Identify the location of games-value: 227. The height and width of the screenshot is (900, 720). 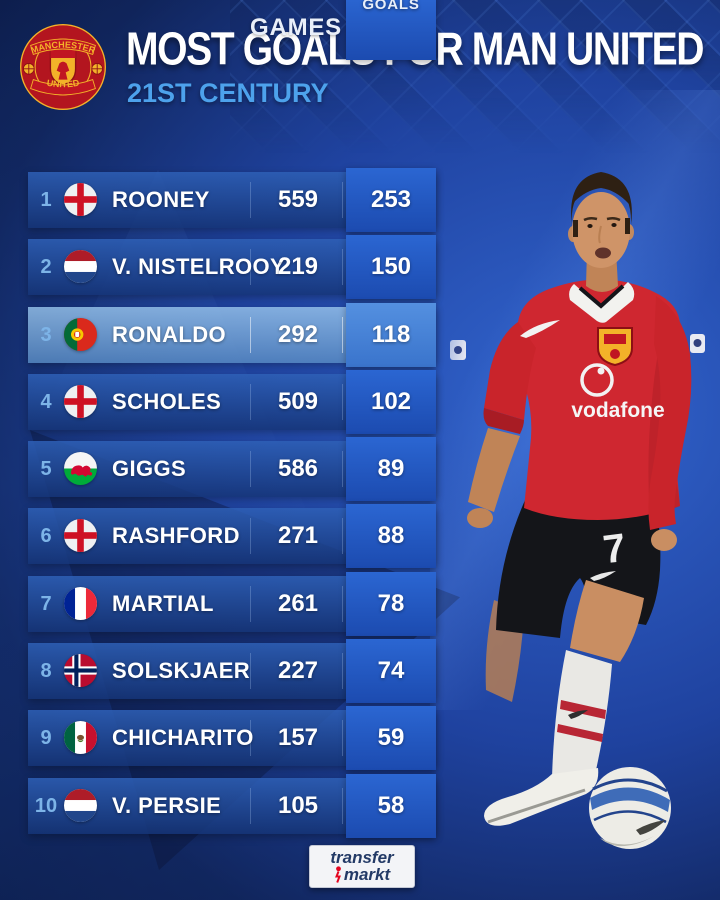
(298, 671).